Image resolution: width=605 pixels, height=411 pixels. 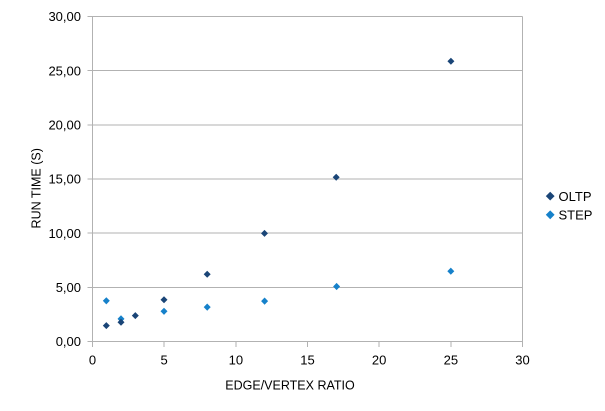 I want to click on svg-text: 15,00, so click(x=64, y=179).